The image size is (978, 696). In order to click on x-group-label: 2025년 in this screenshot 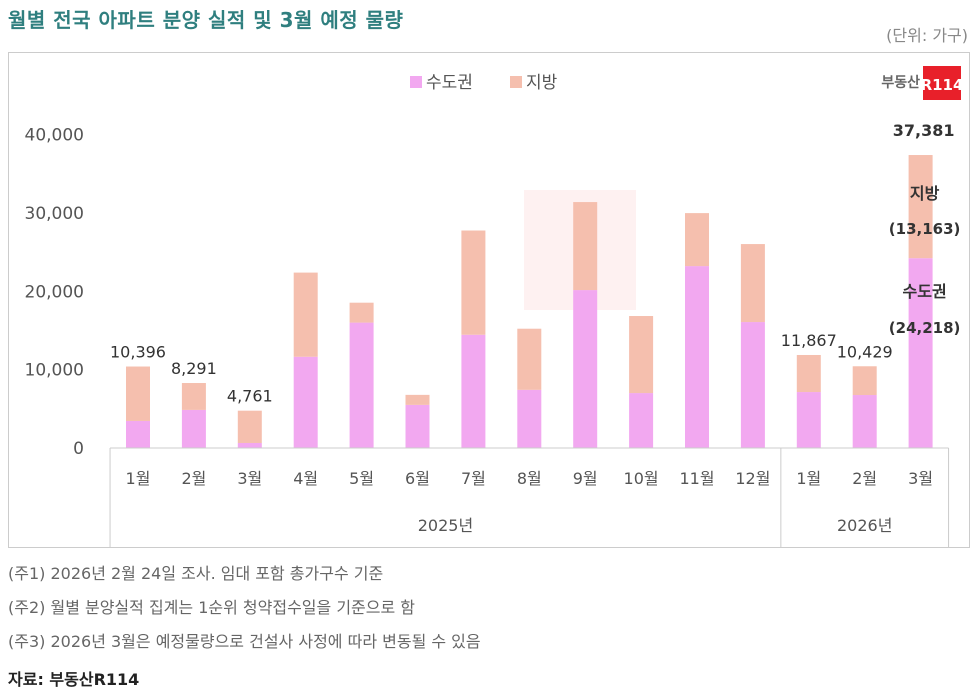, I will do `click(445, 525)`.